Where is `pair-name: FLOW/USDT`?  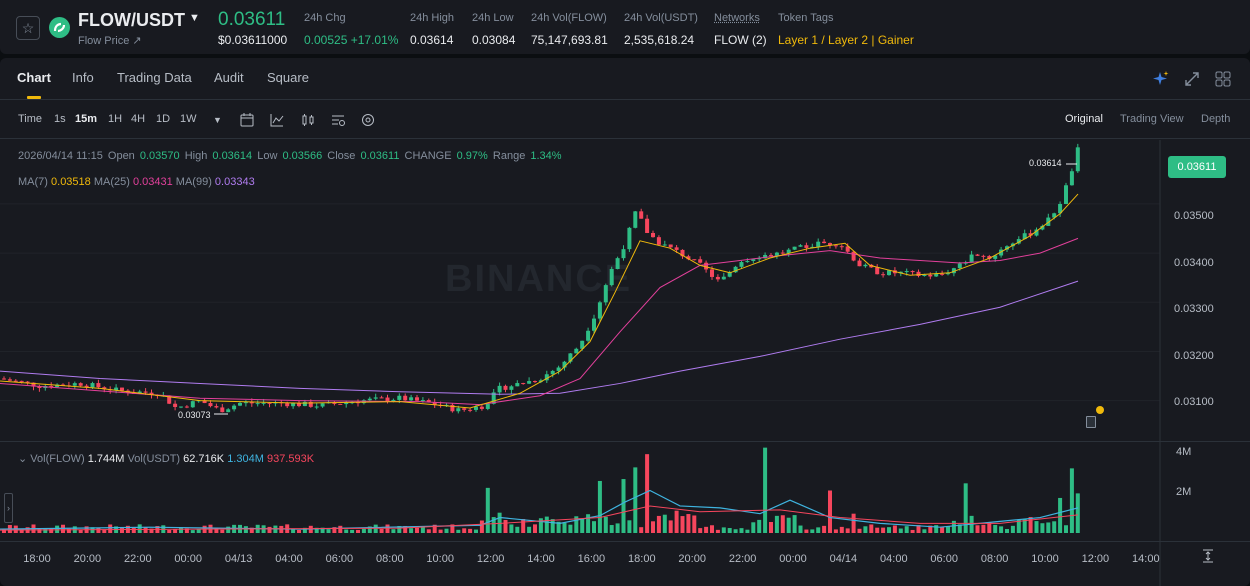 pair-name: FLOW/USDT is located at coordinates (131, 20).